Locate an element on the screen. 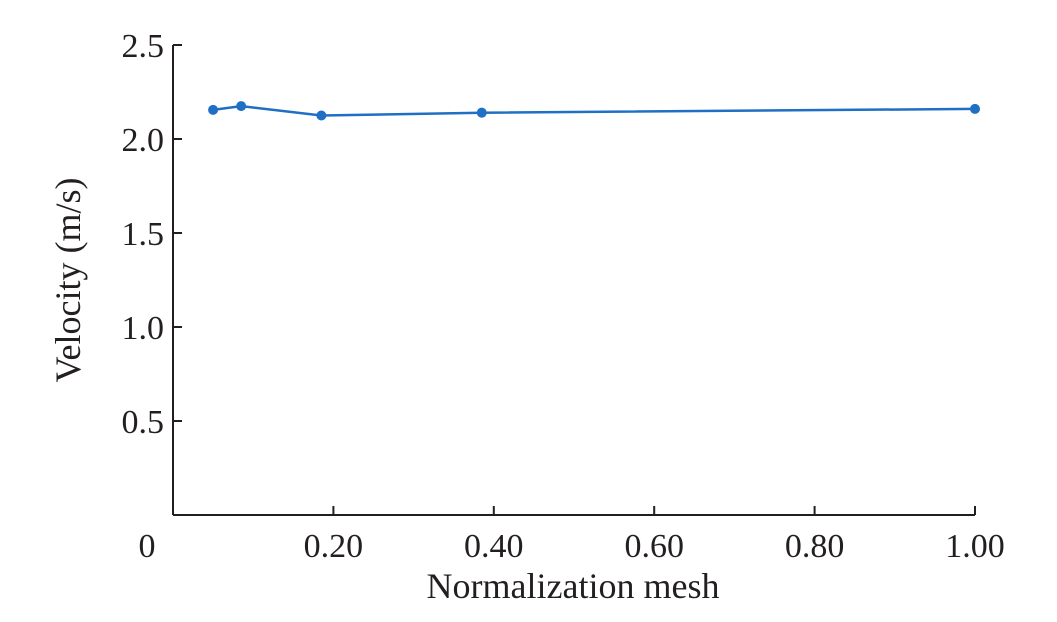 The width and height of the screenshot is (1057, 622). y-tick-label: 2.0 is located at coordinates (143, 140).